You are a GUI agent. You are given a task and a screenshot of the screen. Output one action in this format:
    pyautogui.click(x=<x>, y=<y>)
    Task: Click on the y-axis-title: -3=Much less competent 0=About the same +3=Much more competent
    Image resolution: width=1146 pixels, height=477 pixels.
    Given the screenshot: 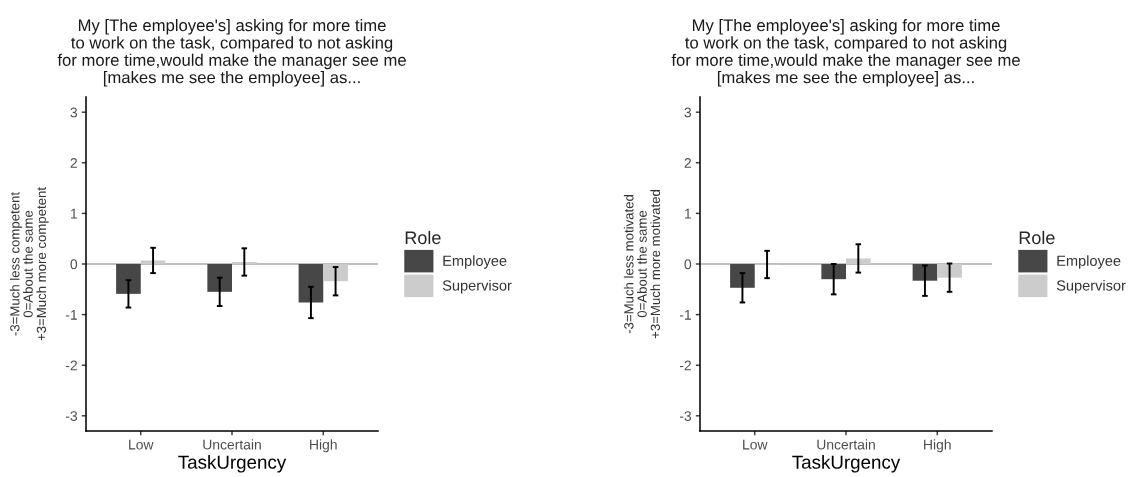 What is the action you would take?
    pyautogui.click(x=29, y=264)
    